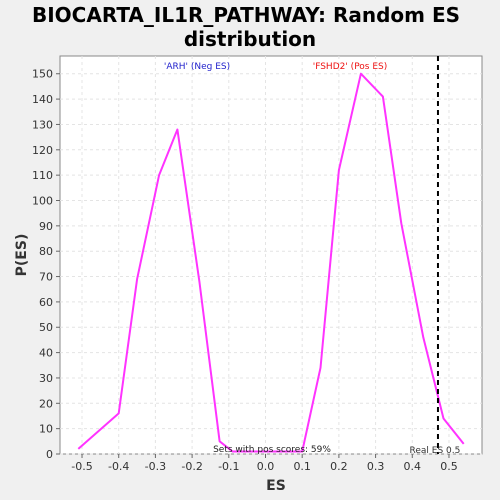 Image resolution: width=500 pixels, height=500 pixels. What do you see at coordinates (46, 302) in the screenshot?
I see `y-tick-label: 60` at bounding box center [46, 302].